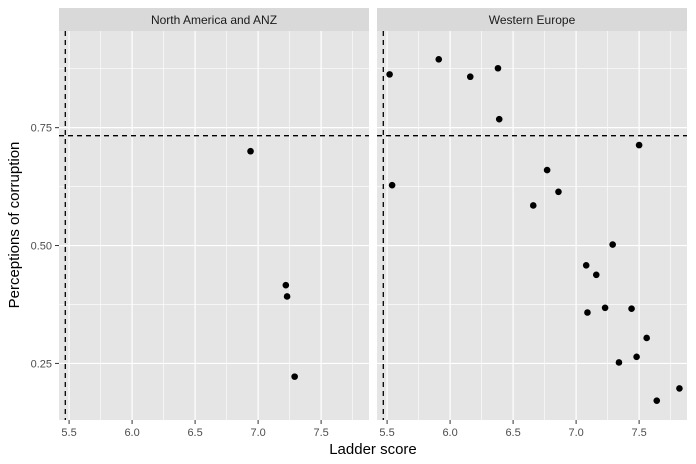  Describe the element at coordinates (14, 225) in the screenshot. I see `y-axis-title: Perceptions of corruption` at that location.